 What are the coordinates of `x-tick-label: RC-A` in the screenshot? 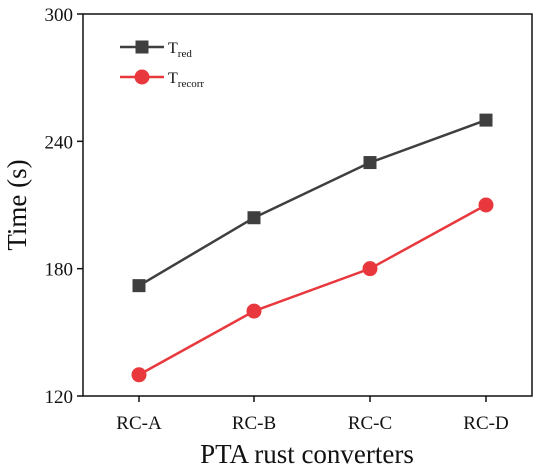 It's located at (139, 423).